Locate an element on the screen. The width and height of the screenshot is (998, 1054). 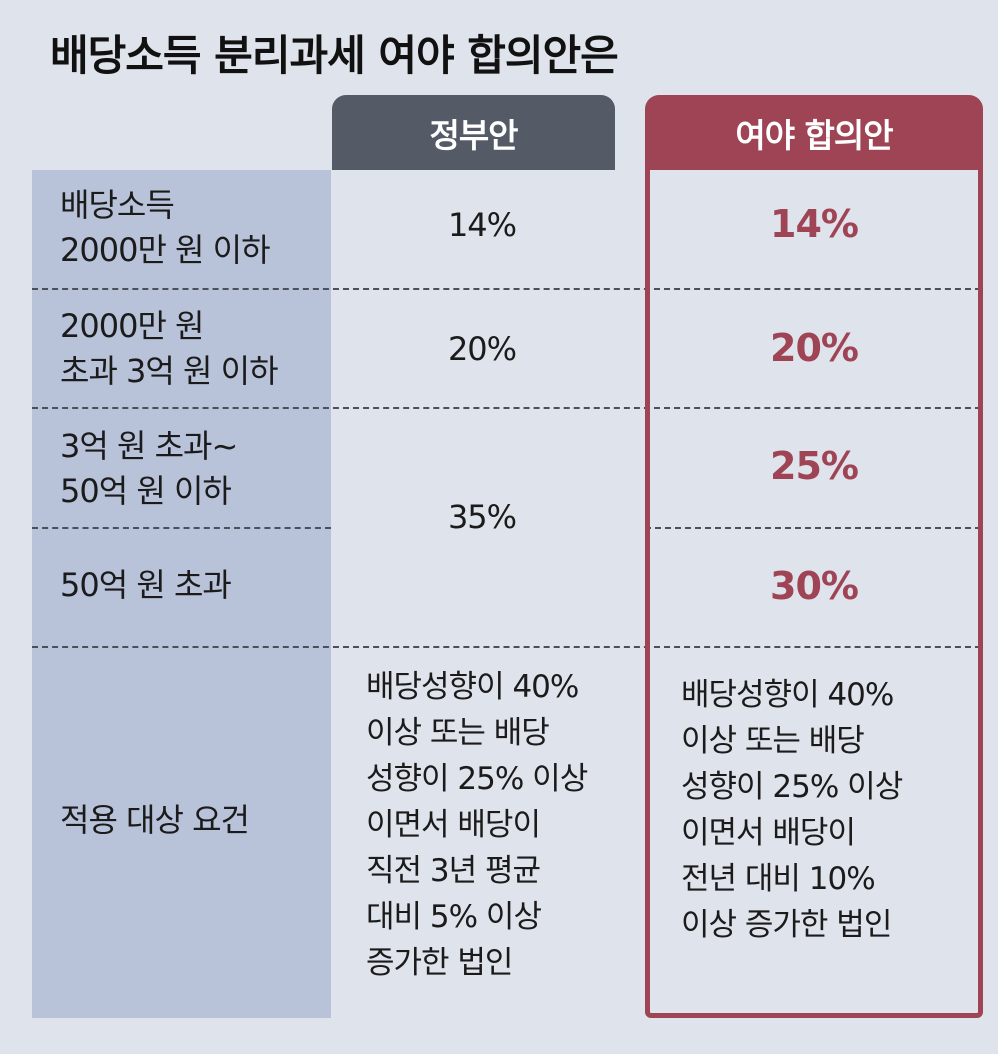
agreement-rate-2: 20% is located at coordinates (814, 348).